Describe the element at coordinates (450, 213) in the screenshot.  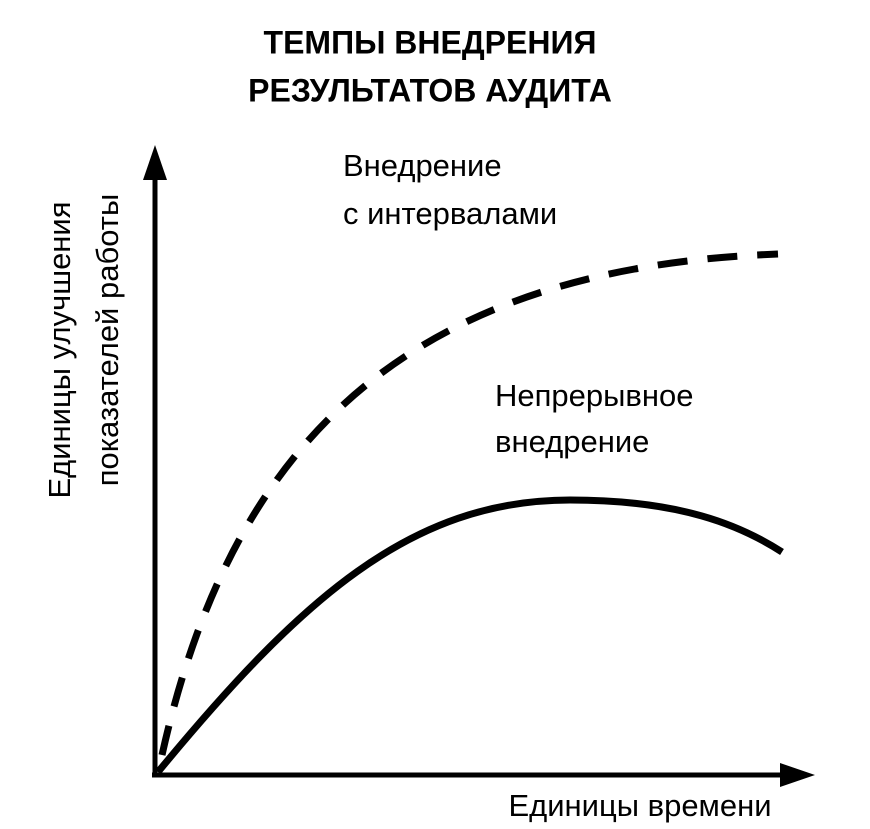
I see `curve-label: с интервалами` at that location.